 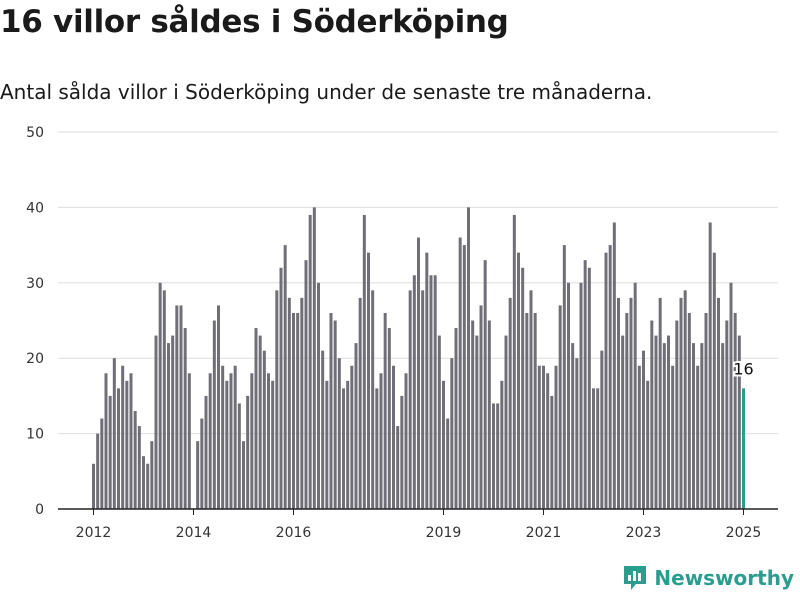 I want to click on y-tick-label: 30, so click(x=35, y=284).